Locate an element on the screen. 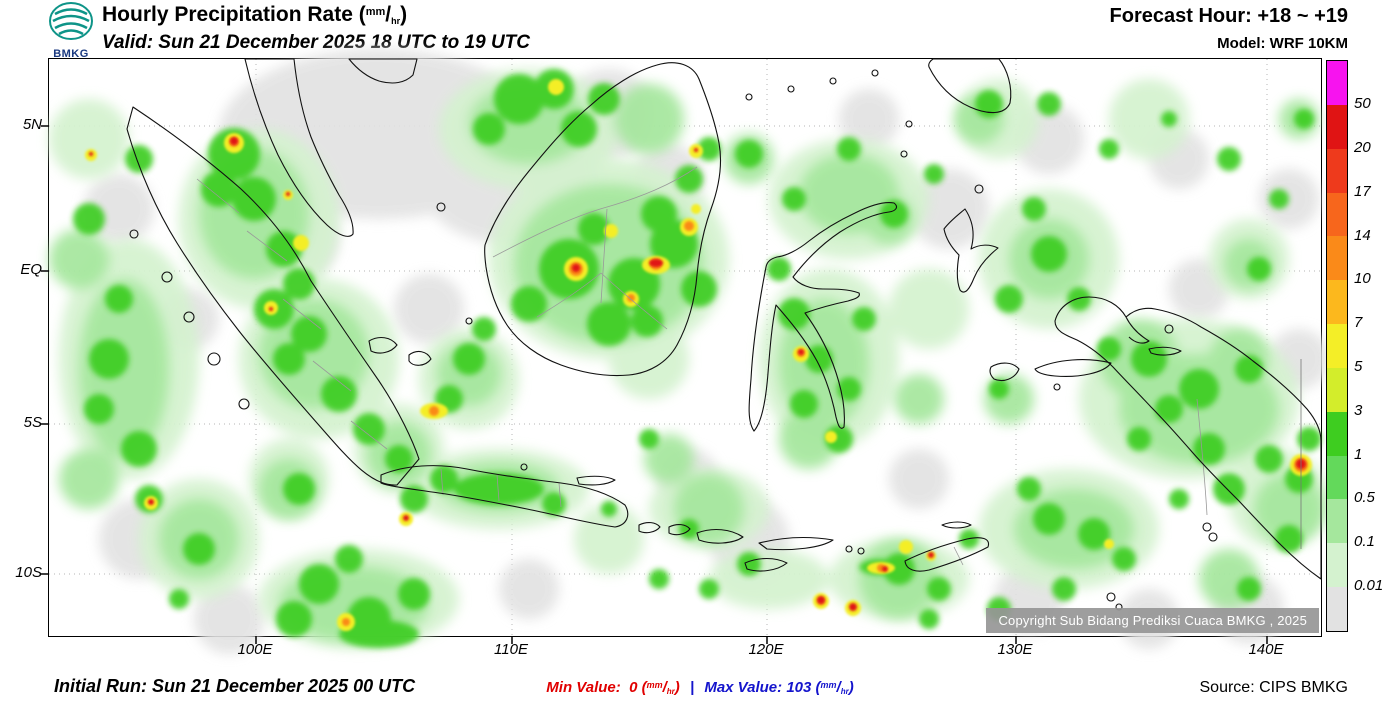  lon-label-130e: 130E is located at coordinates (1015, 649).